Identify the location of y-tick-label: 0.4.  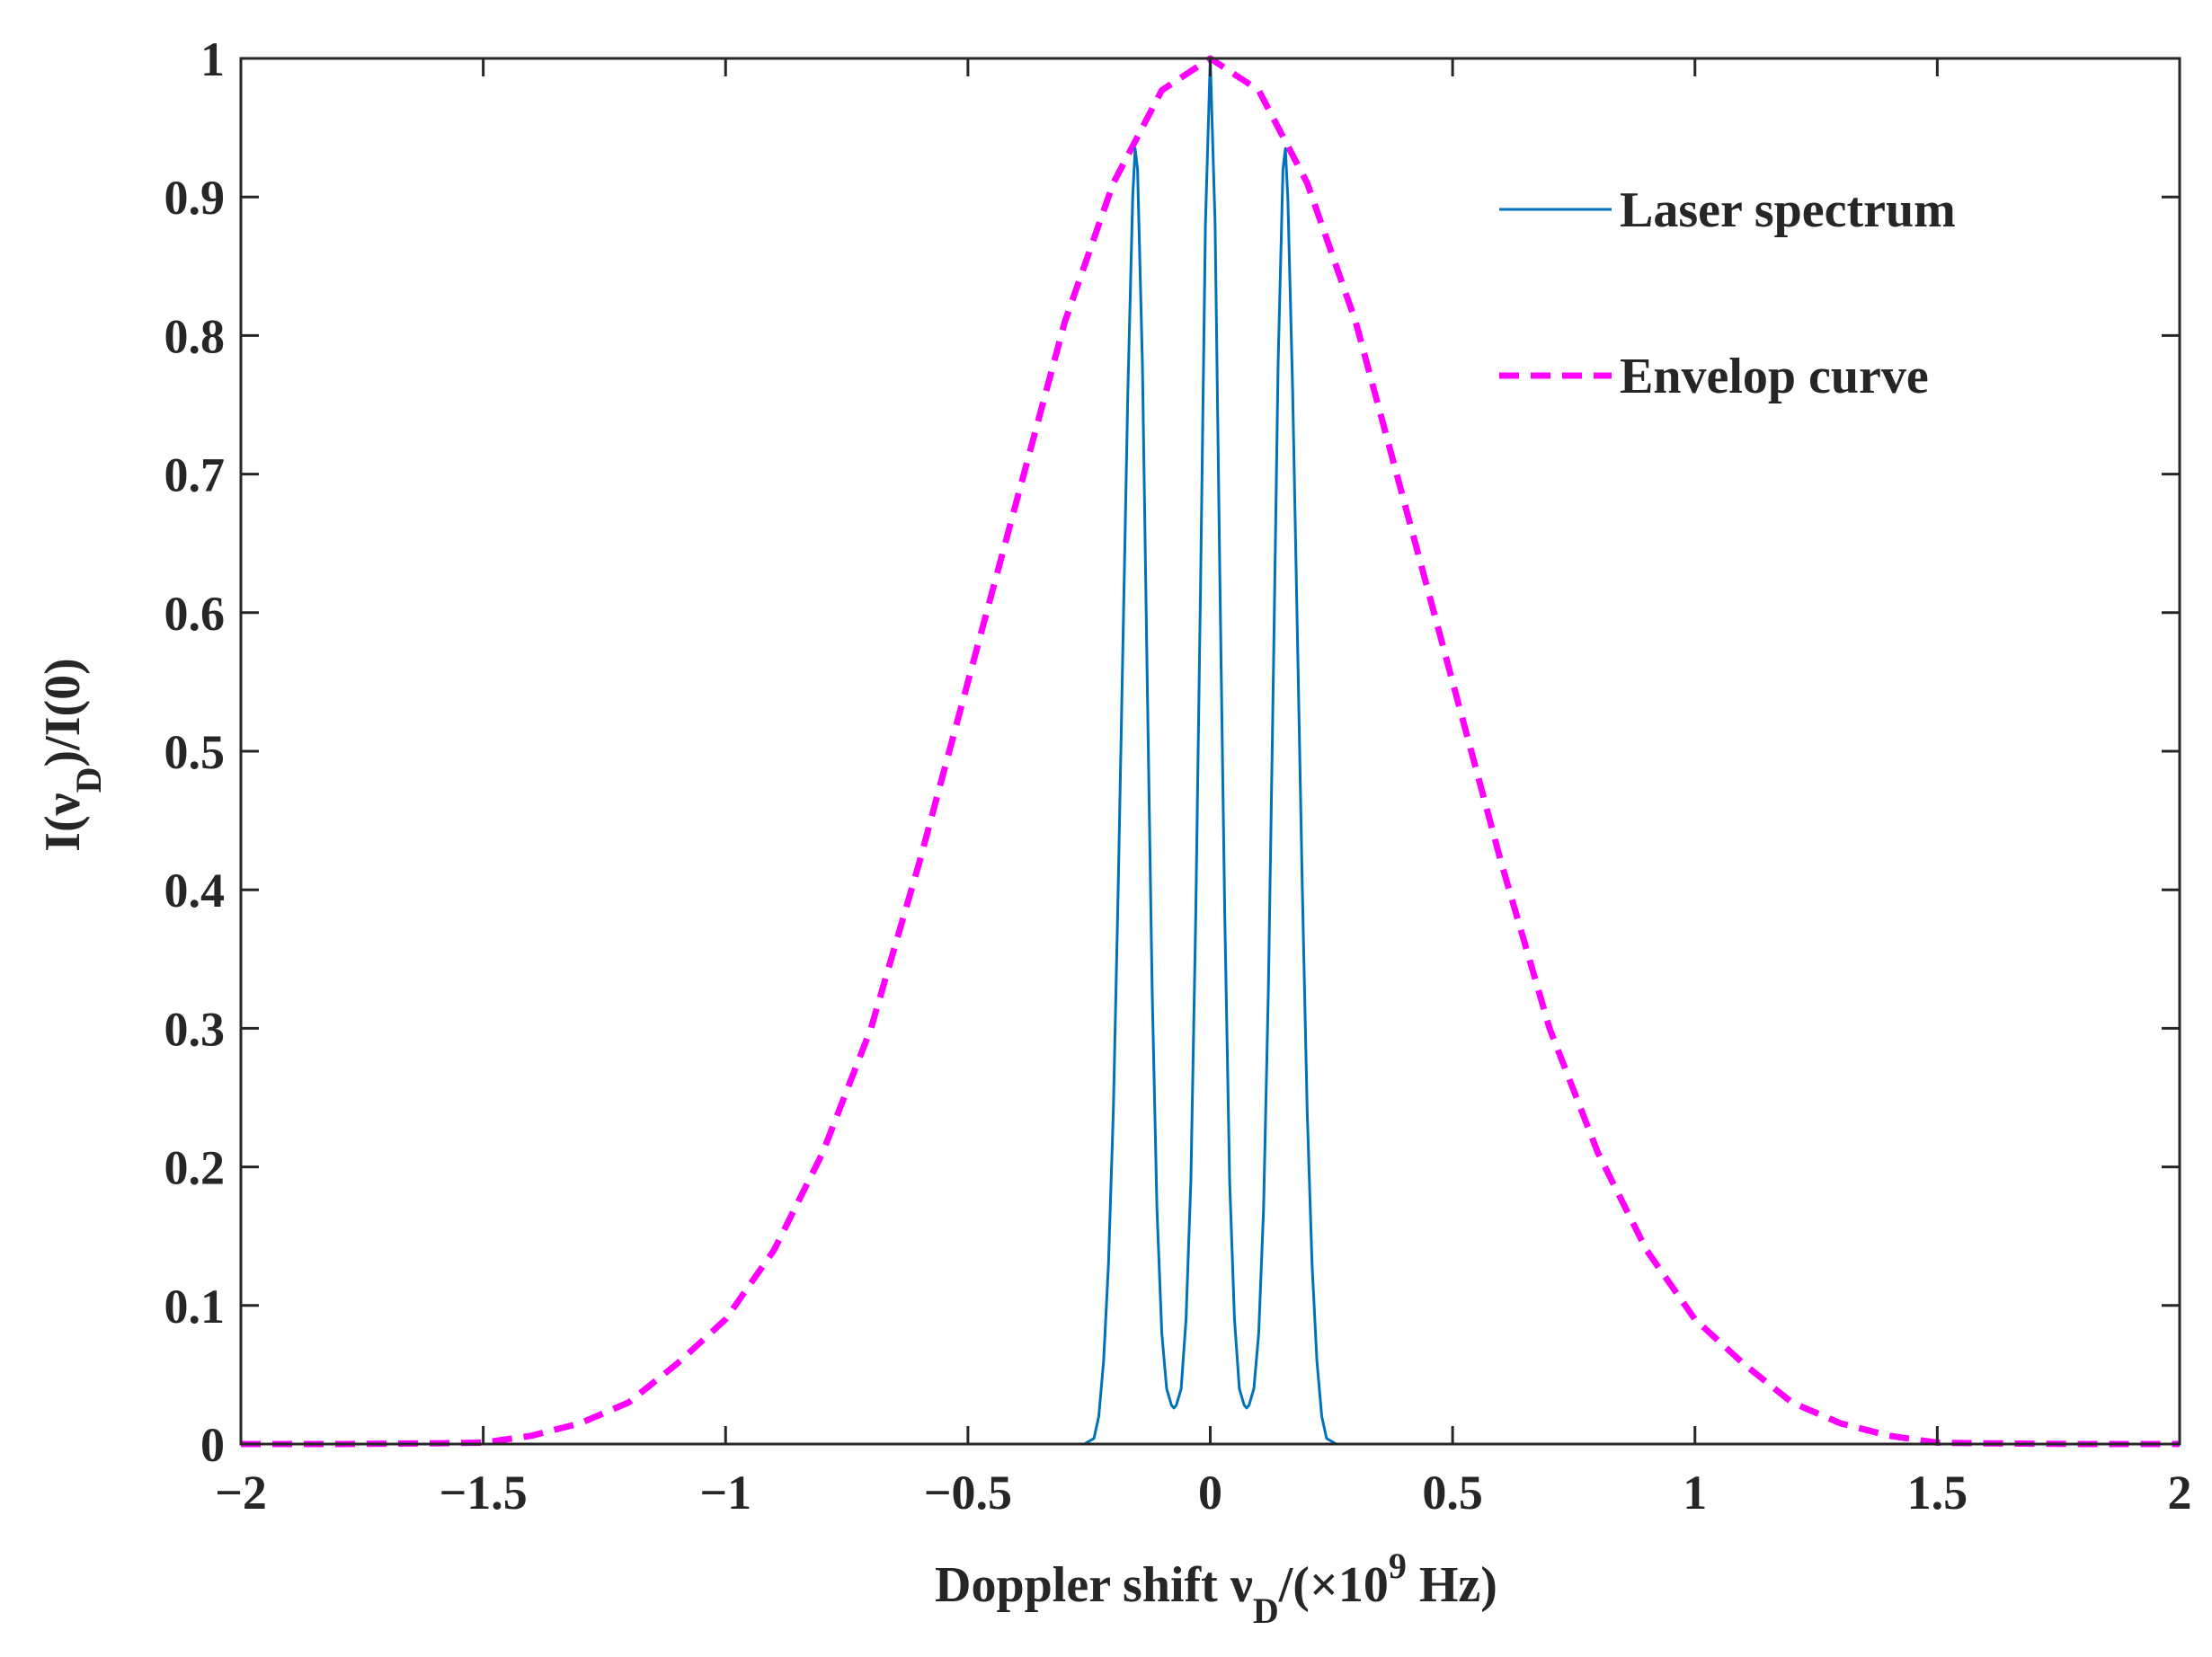
(195, 891).